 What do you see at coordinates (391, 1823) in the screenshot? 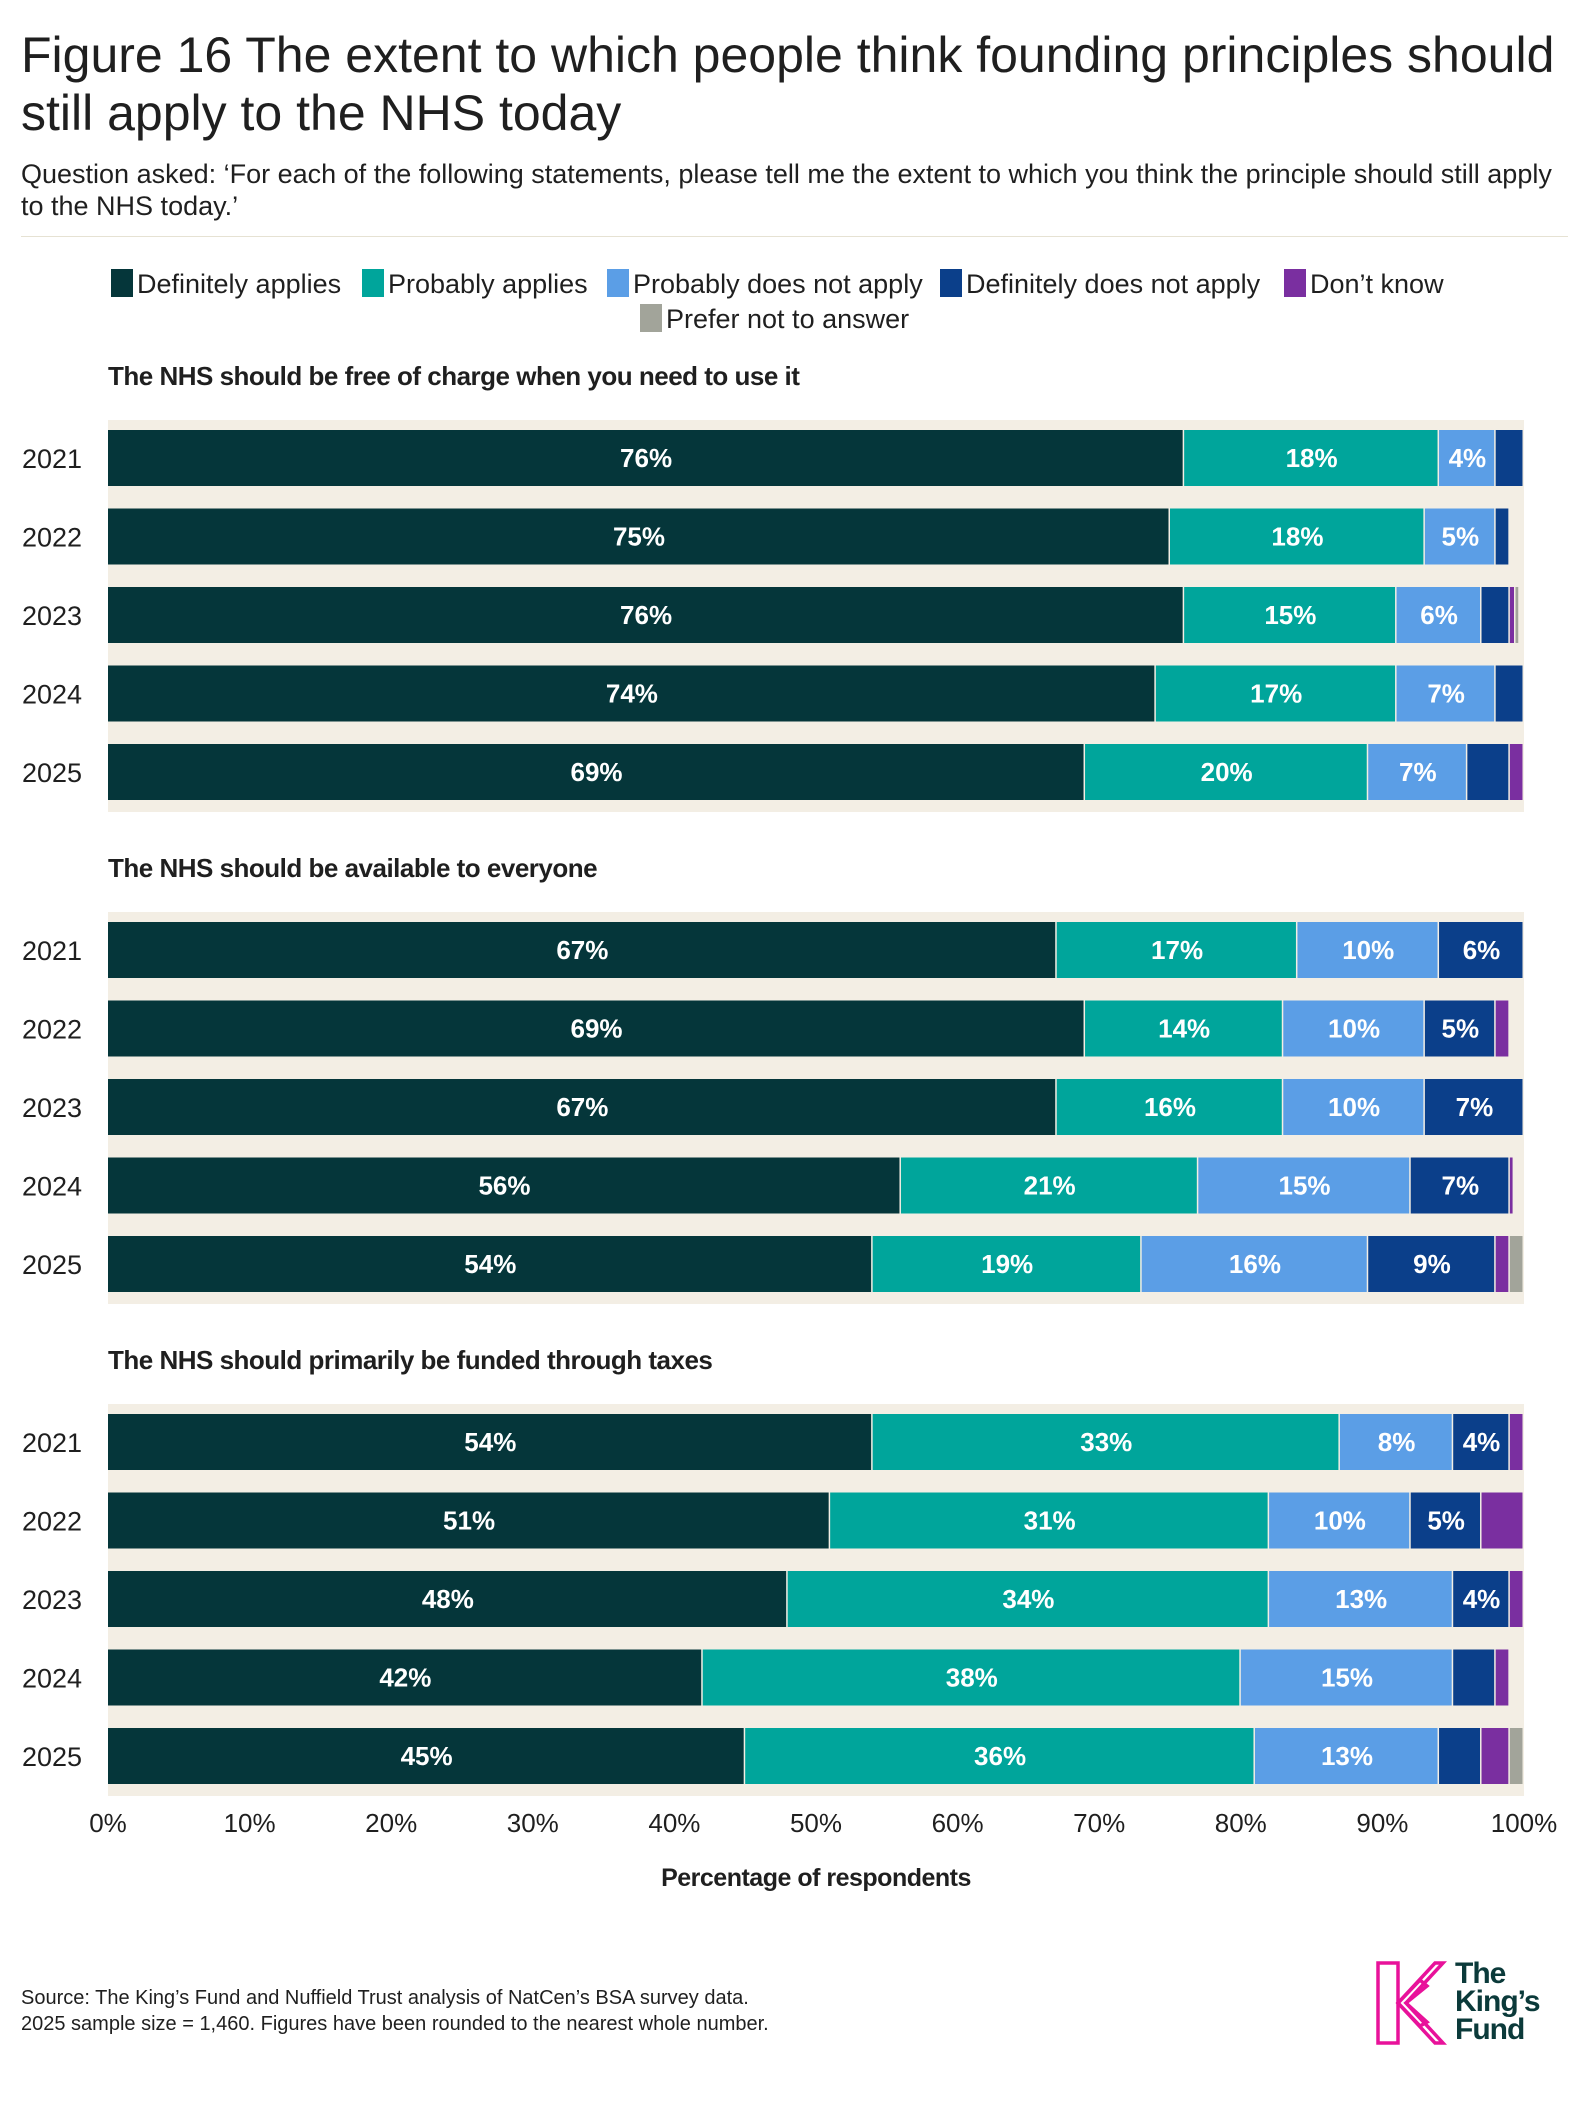
I see `x-tick-label: 20%` at bounding box center [391, 1823].